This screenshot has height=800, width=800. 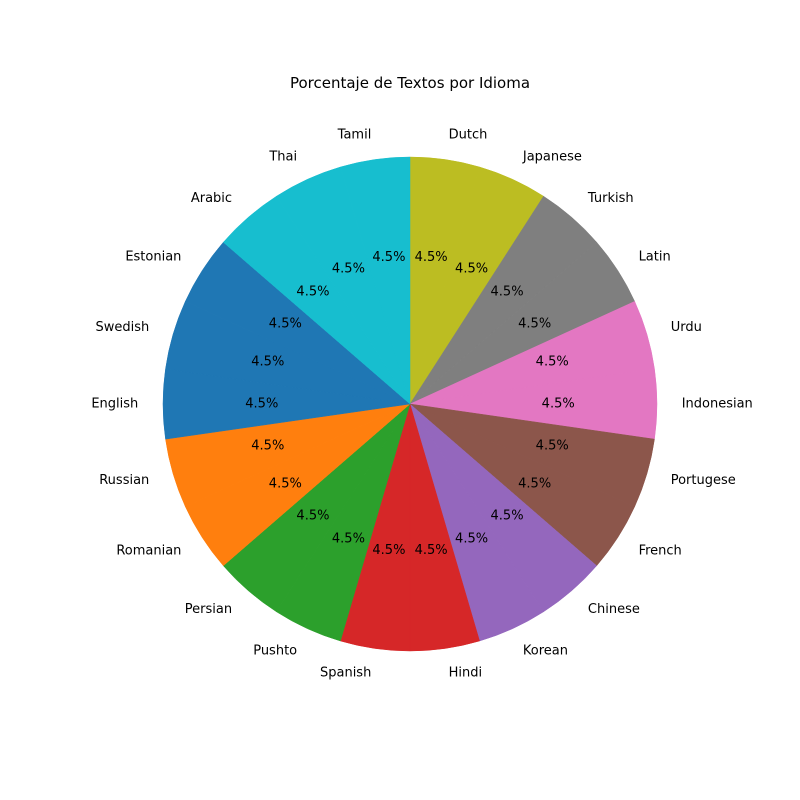 What do you see at coordinates (468, 135) in the screenshot?
I see `slice-label: Dutch` at bounding box center [468, 135].